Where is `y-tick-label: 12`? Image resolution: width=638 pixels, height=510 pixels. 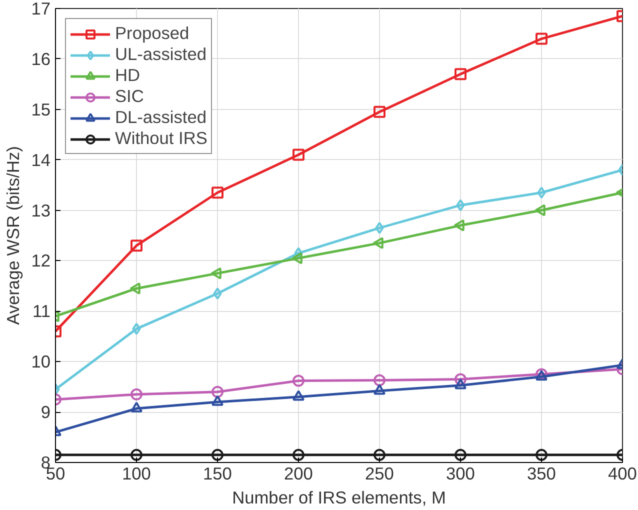 y-tick-label: 12 is located at coordinates (41, 260).